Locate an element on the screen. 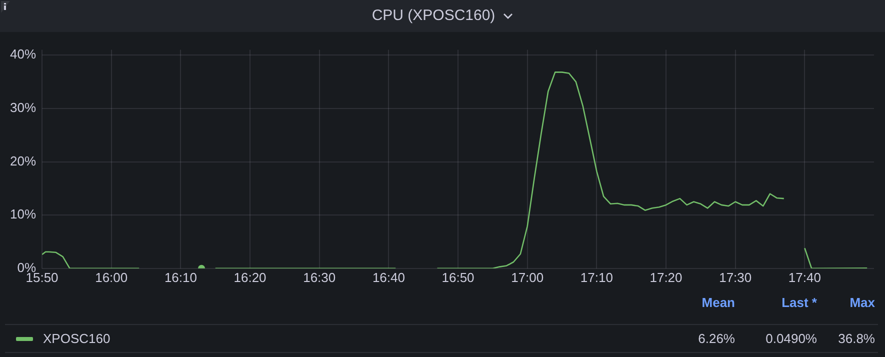 The image size is (885, 357). text: Mean is located at coordinates (718, 302).